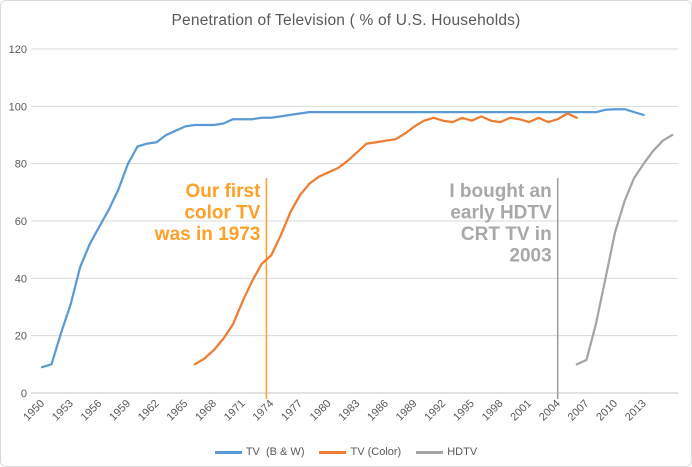 The width and height of the screenshot is (692, 467). I want to click on x-axis-tick: 1968, so click(206, 411).